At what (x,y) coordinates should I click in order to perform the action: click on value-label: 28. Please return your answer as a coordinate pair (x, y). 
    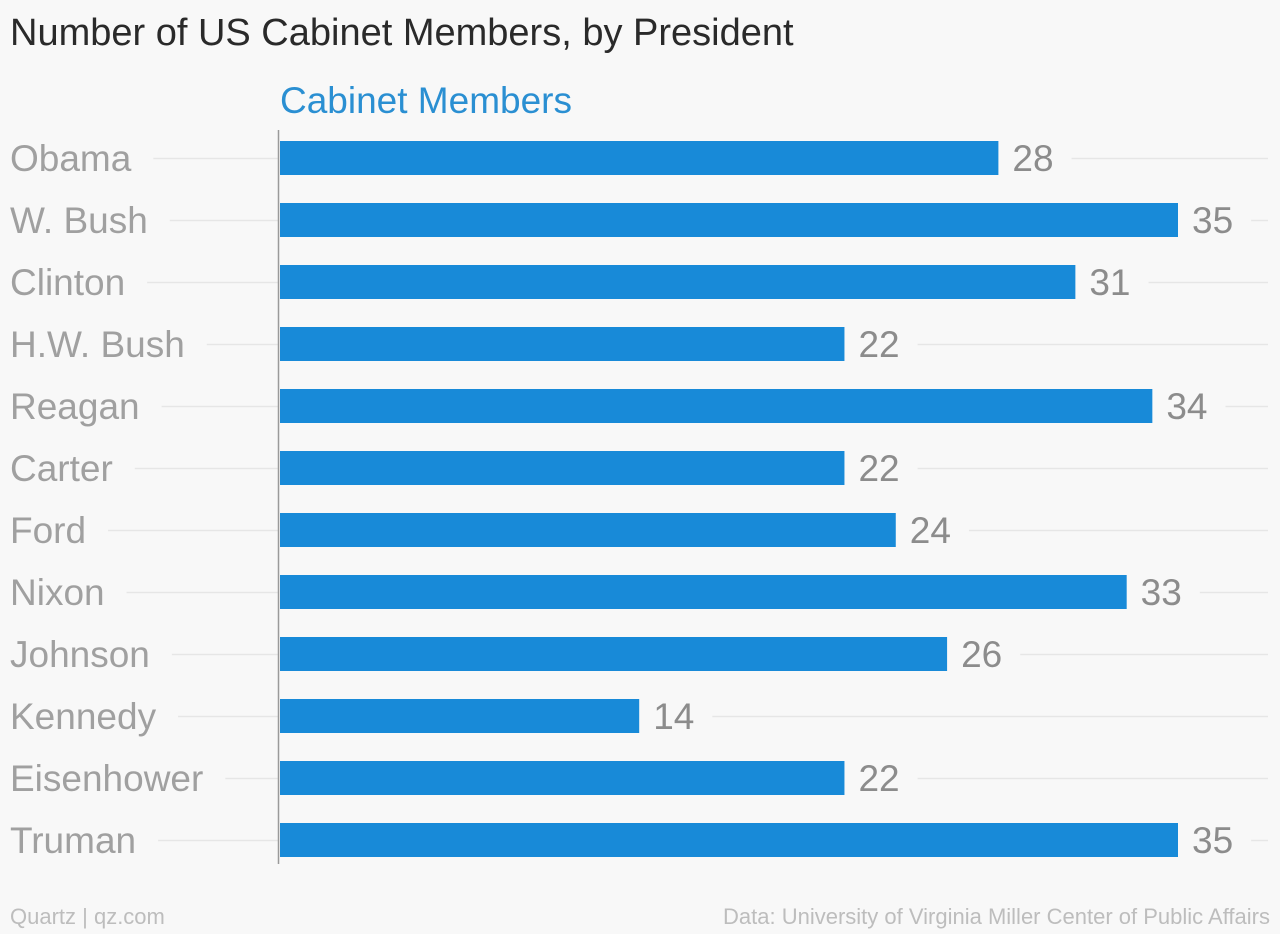
    Looking at the image, I should click on (1032, 158).